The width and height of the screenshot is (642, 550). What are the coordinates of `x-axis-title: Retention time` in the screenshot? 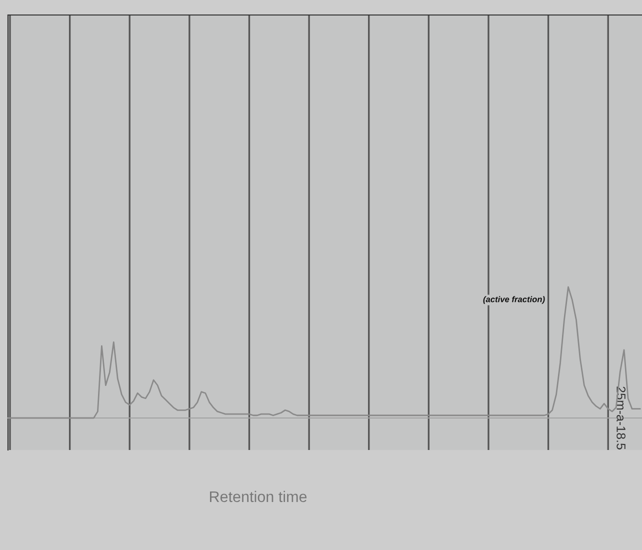 It's located at (258, 496).